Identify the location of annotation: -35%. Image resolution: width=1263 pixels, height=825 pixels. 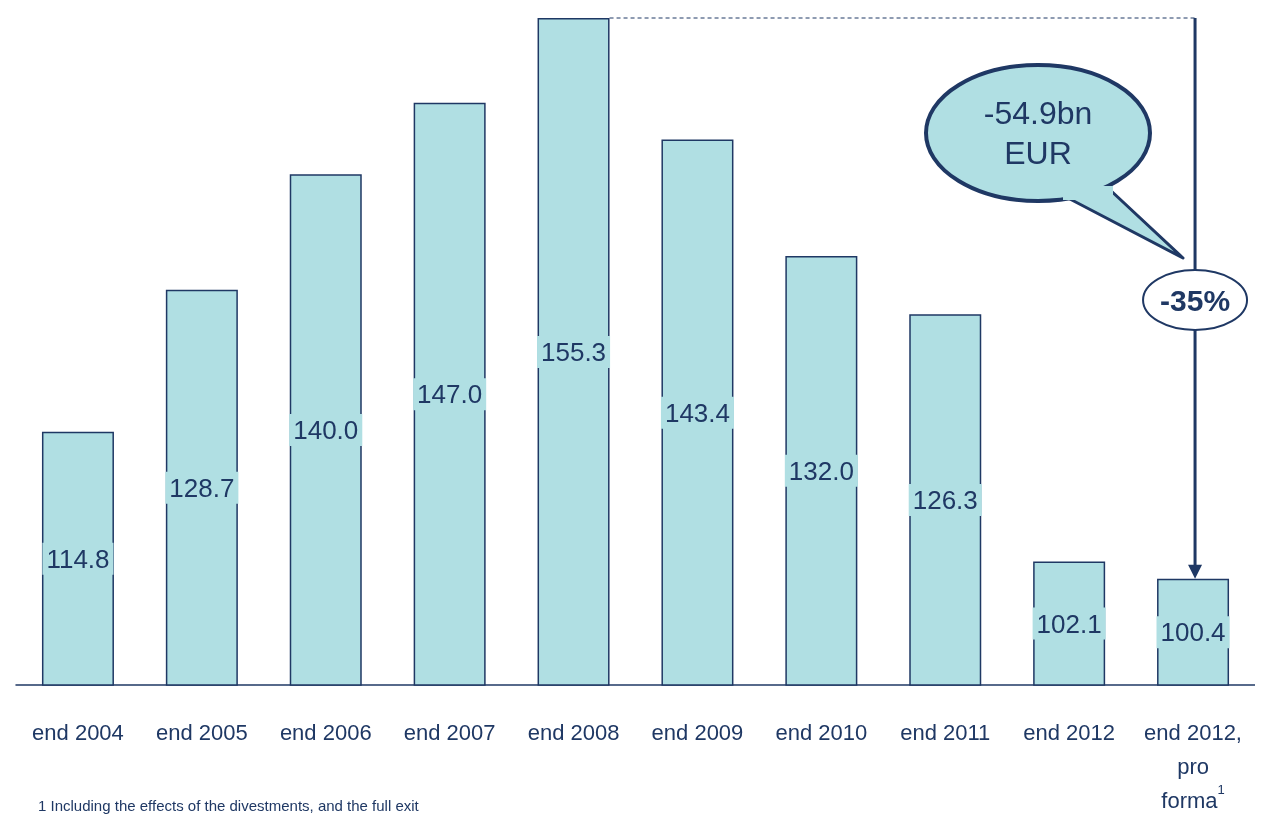
(1195, 300).